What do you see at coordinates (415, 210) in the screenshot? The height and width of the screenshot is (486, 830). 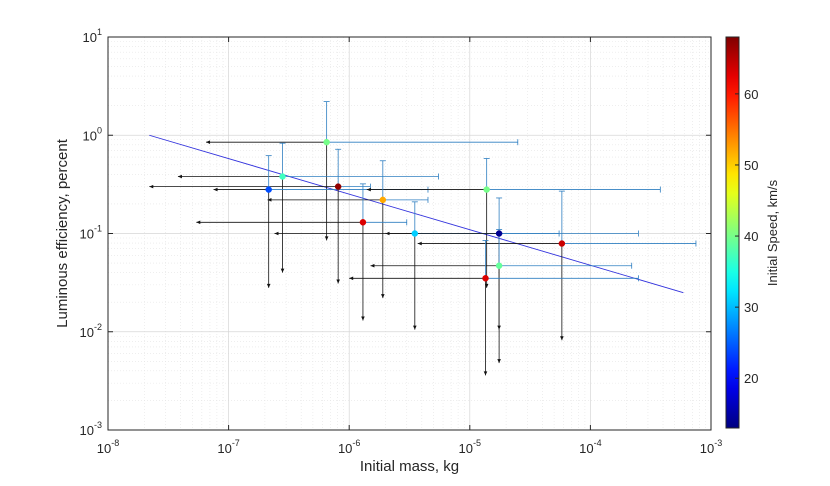 I see `data-points` at bounding box center [415, 210].